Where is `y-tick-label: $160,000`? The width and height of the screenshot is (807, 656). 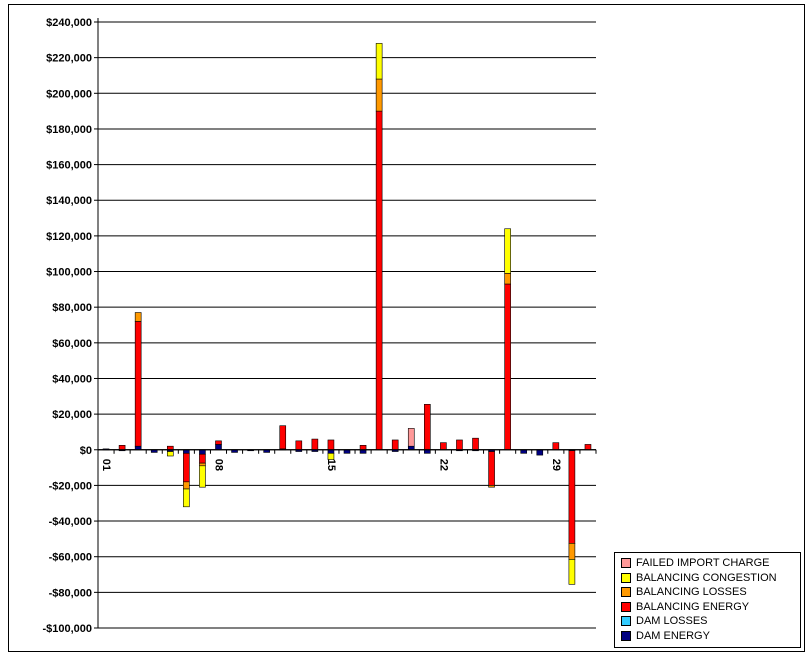 y-tick-label: $160,000 is located at coordinates (69, 166).